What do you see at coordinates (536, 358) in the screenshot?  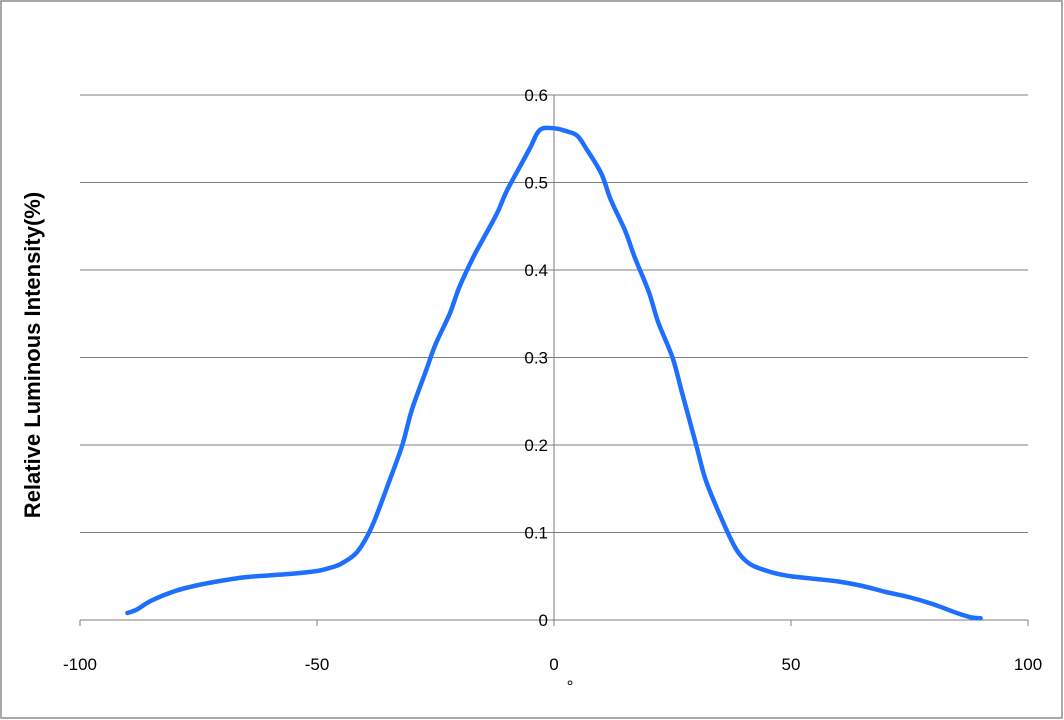 I see `y-tick-label: 0.3` at bounding box center [536, 358].